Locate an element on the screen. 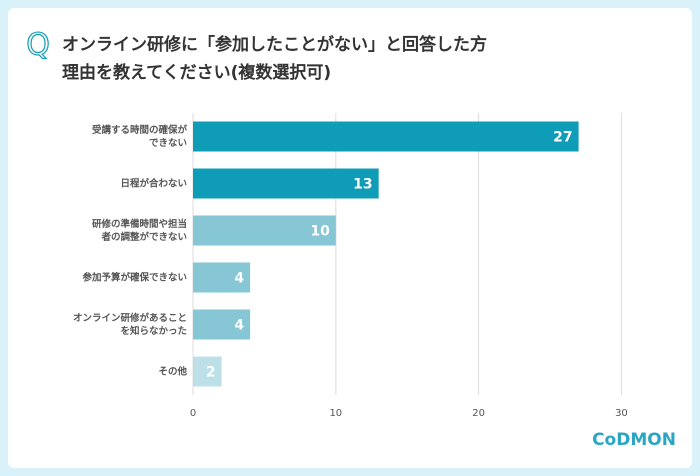 The width and height of the screenshot is (700, 476). y-tick-label: その他 is located at coordinates (172, 371).